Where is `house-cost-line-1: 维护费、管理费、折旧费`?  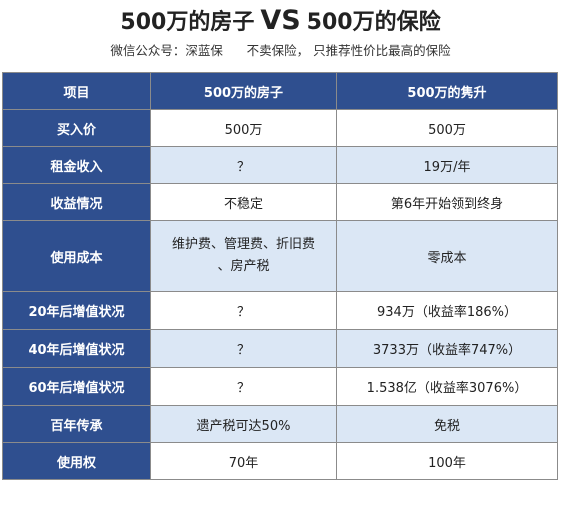
house-cost-line-1: 维护费、管理费、折旧费 is located at coordinates (243, 244).